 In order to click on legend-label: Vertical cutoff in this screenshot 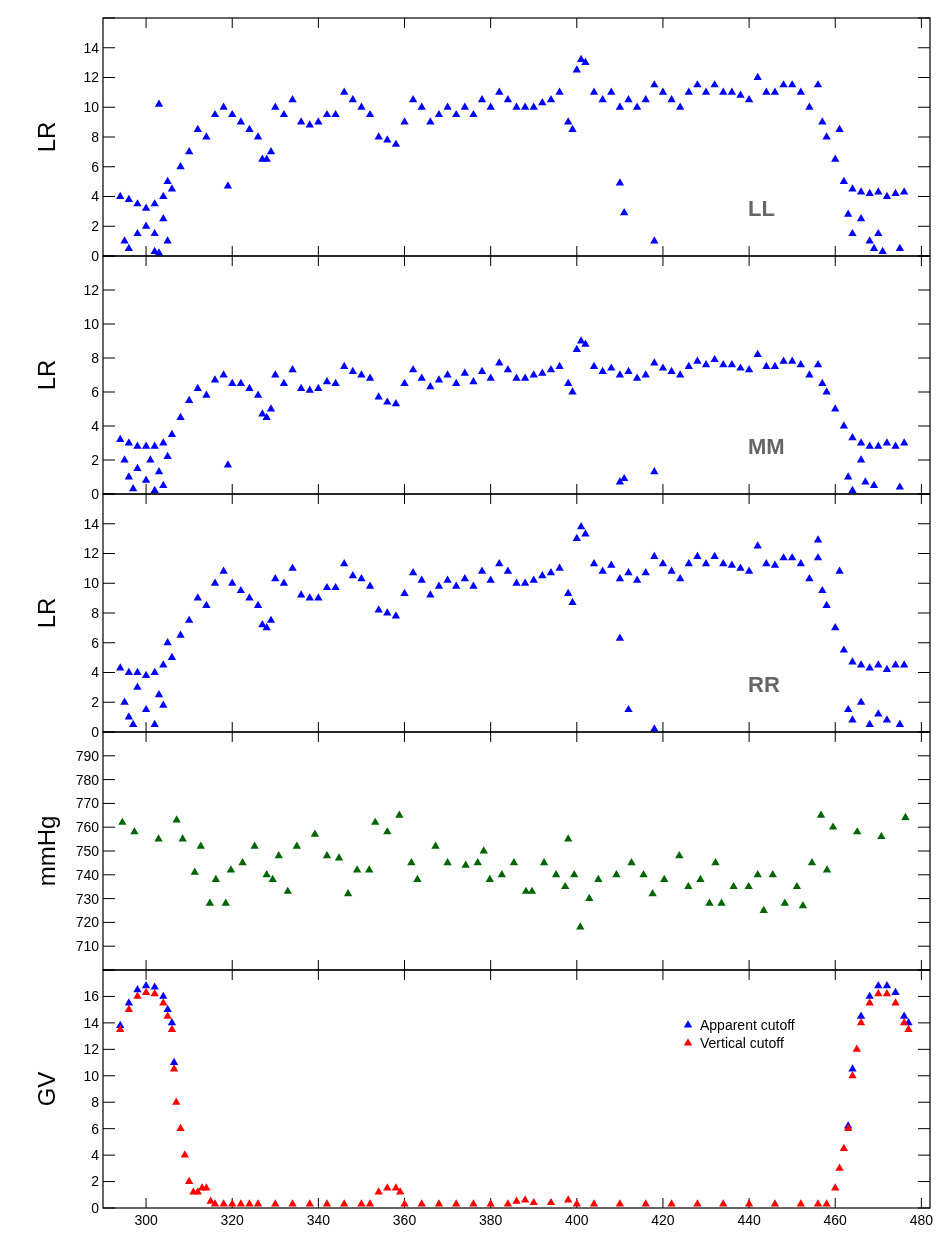, I will do `click(742, 1042)`.